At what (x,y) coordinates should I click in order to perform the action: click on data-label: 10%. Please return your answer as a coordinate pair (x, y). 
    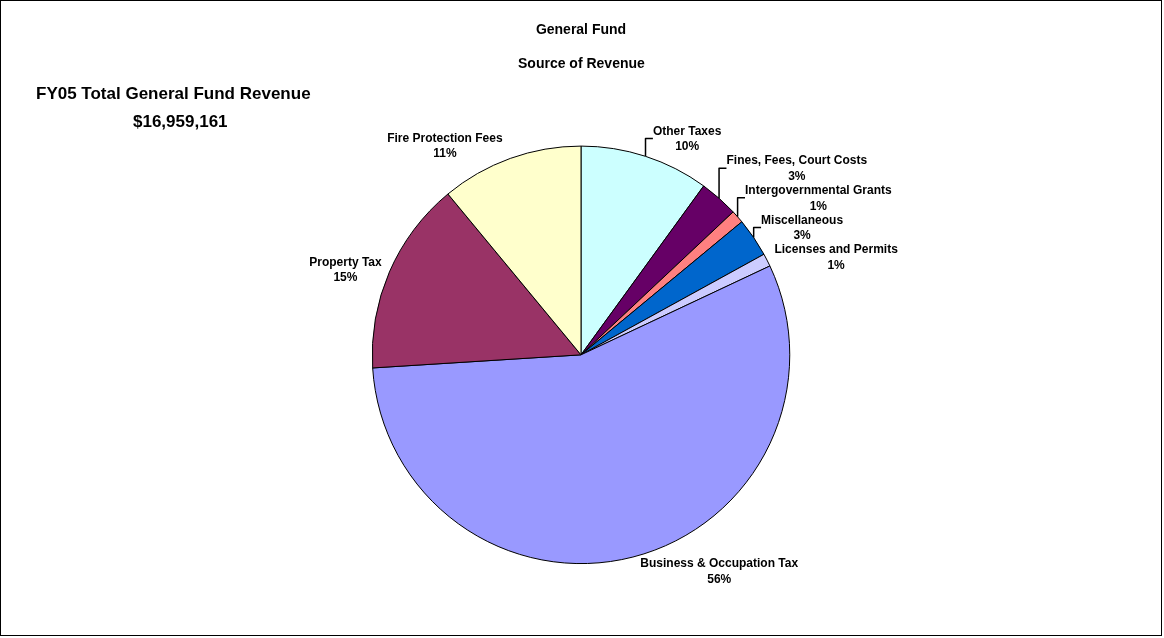
    Looking at the image, I should click on (687, 146).